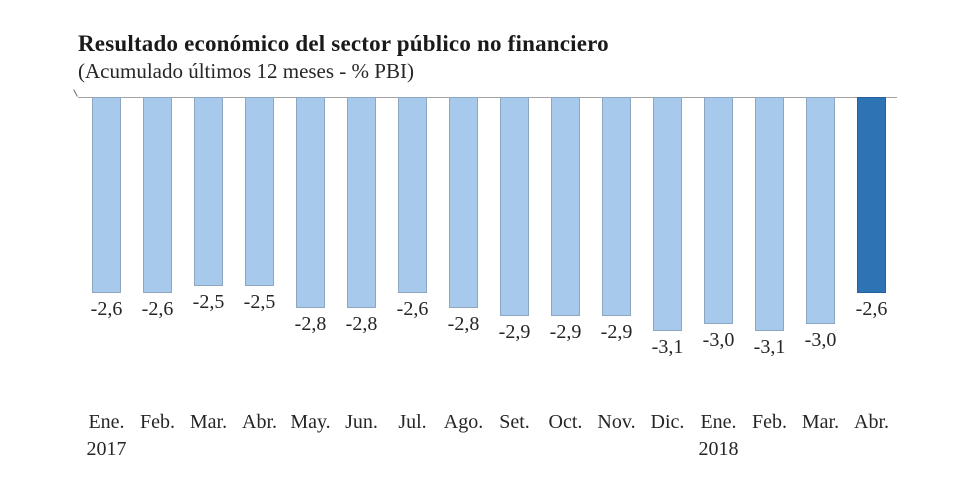 The image size is (980, 486). I want to click on bar-highlighted, so click(871, 195).